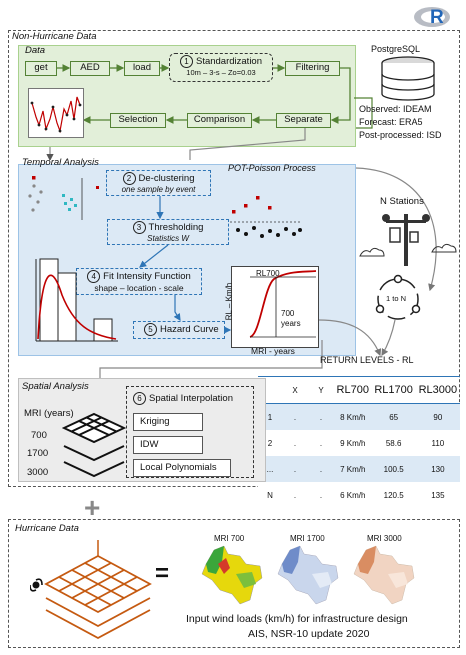  I want to click on return-levels-title: RETURN LEVELS - RL, so click(367, 360).